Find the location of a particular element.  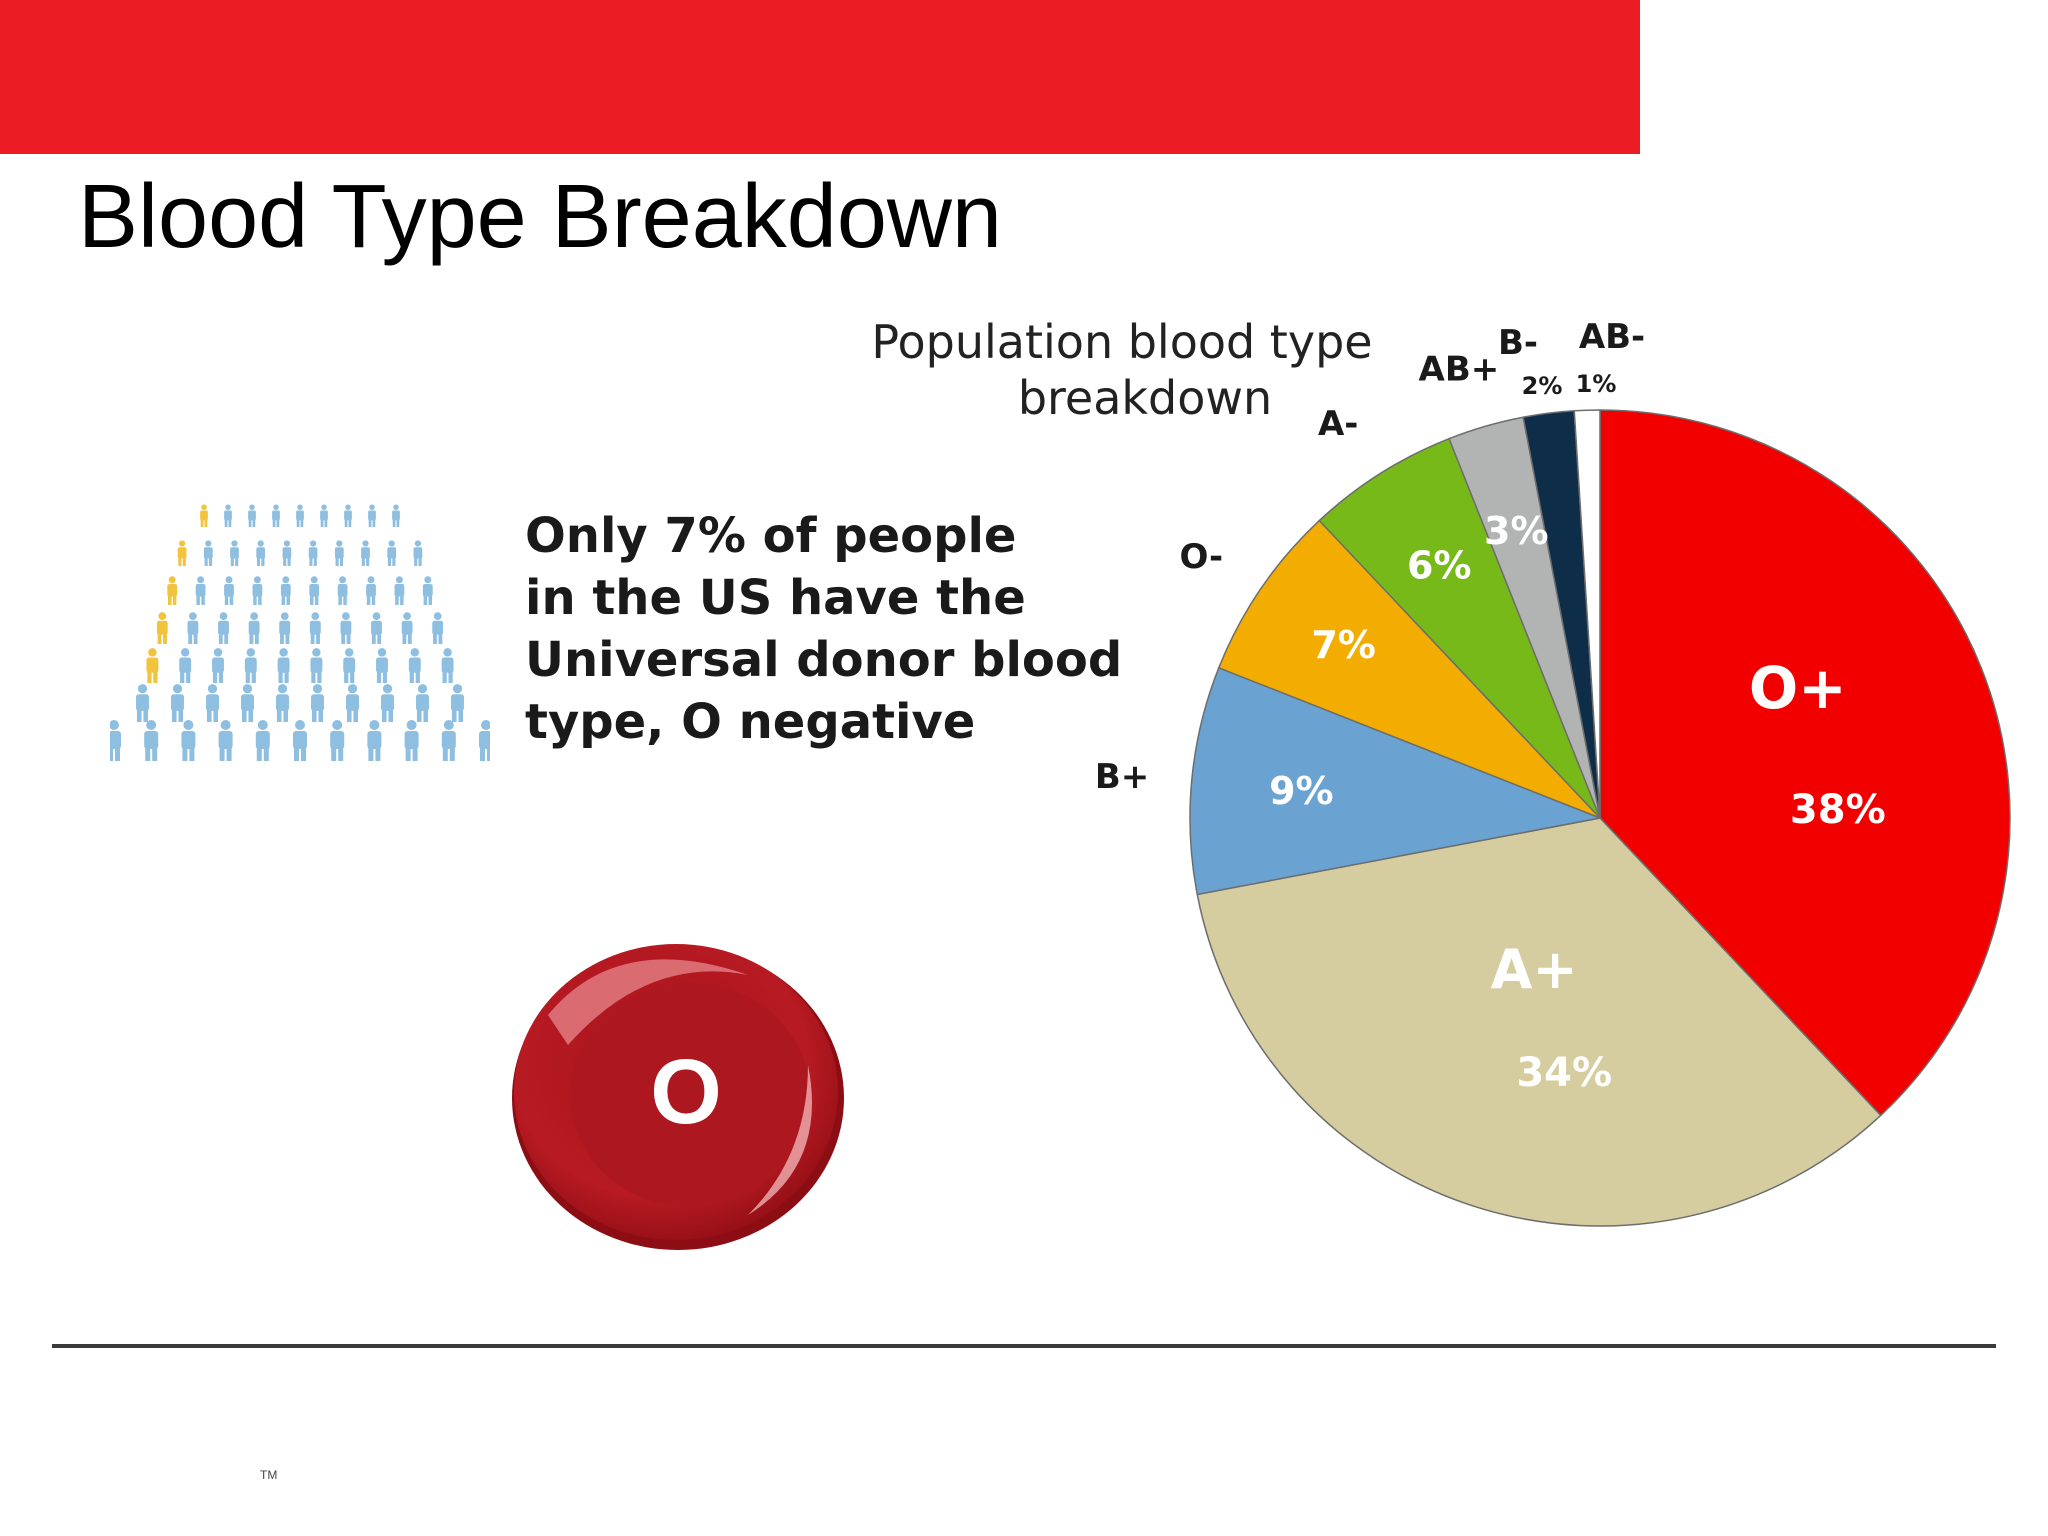

slice-value-label: 7% is located at coordinates (1343, 645).